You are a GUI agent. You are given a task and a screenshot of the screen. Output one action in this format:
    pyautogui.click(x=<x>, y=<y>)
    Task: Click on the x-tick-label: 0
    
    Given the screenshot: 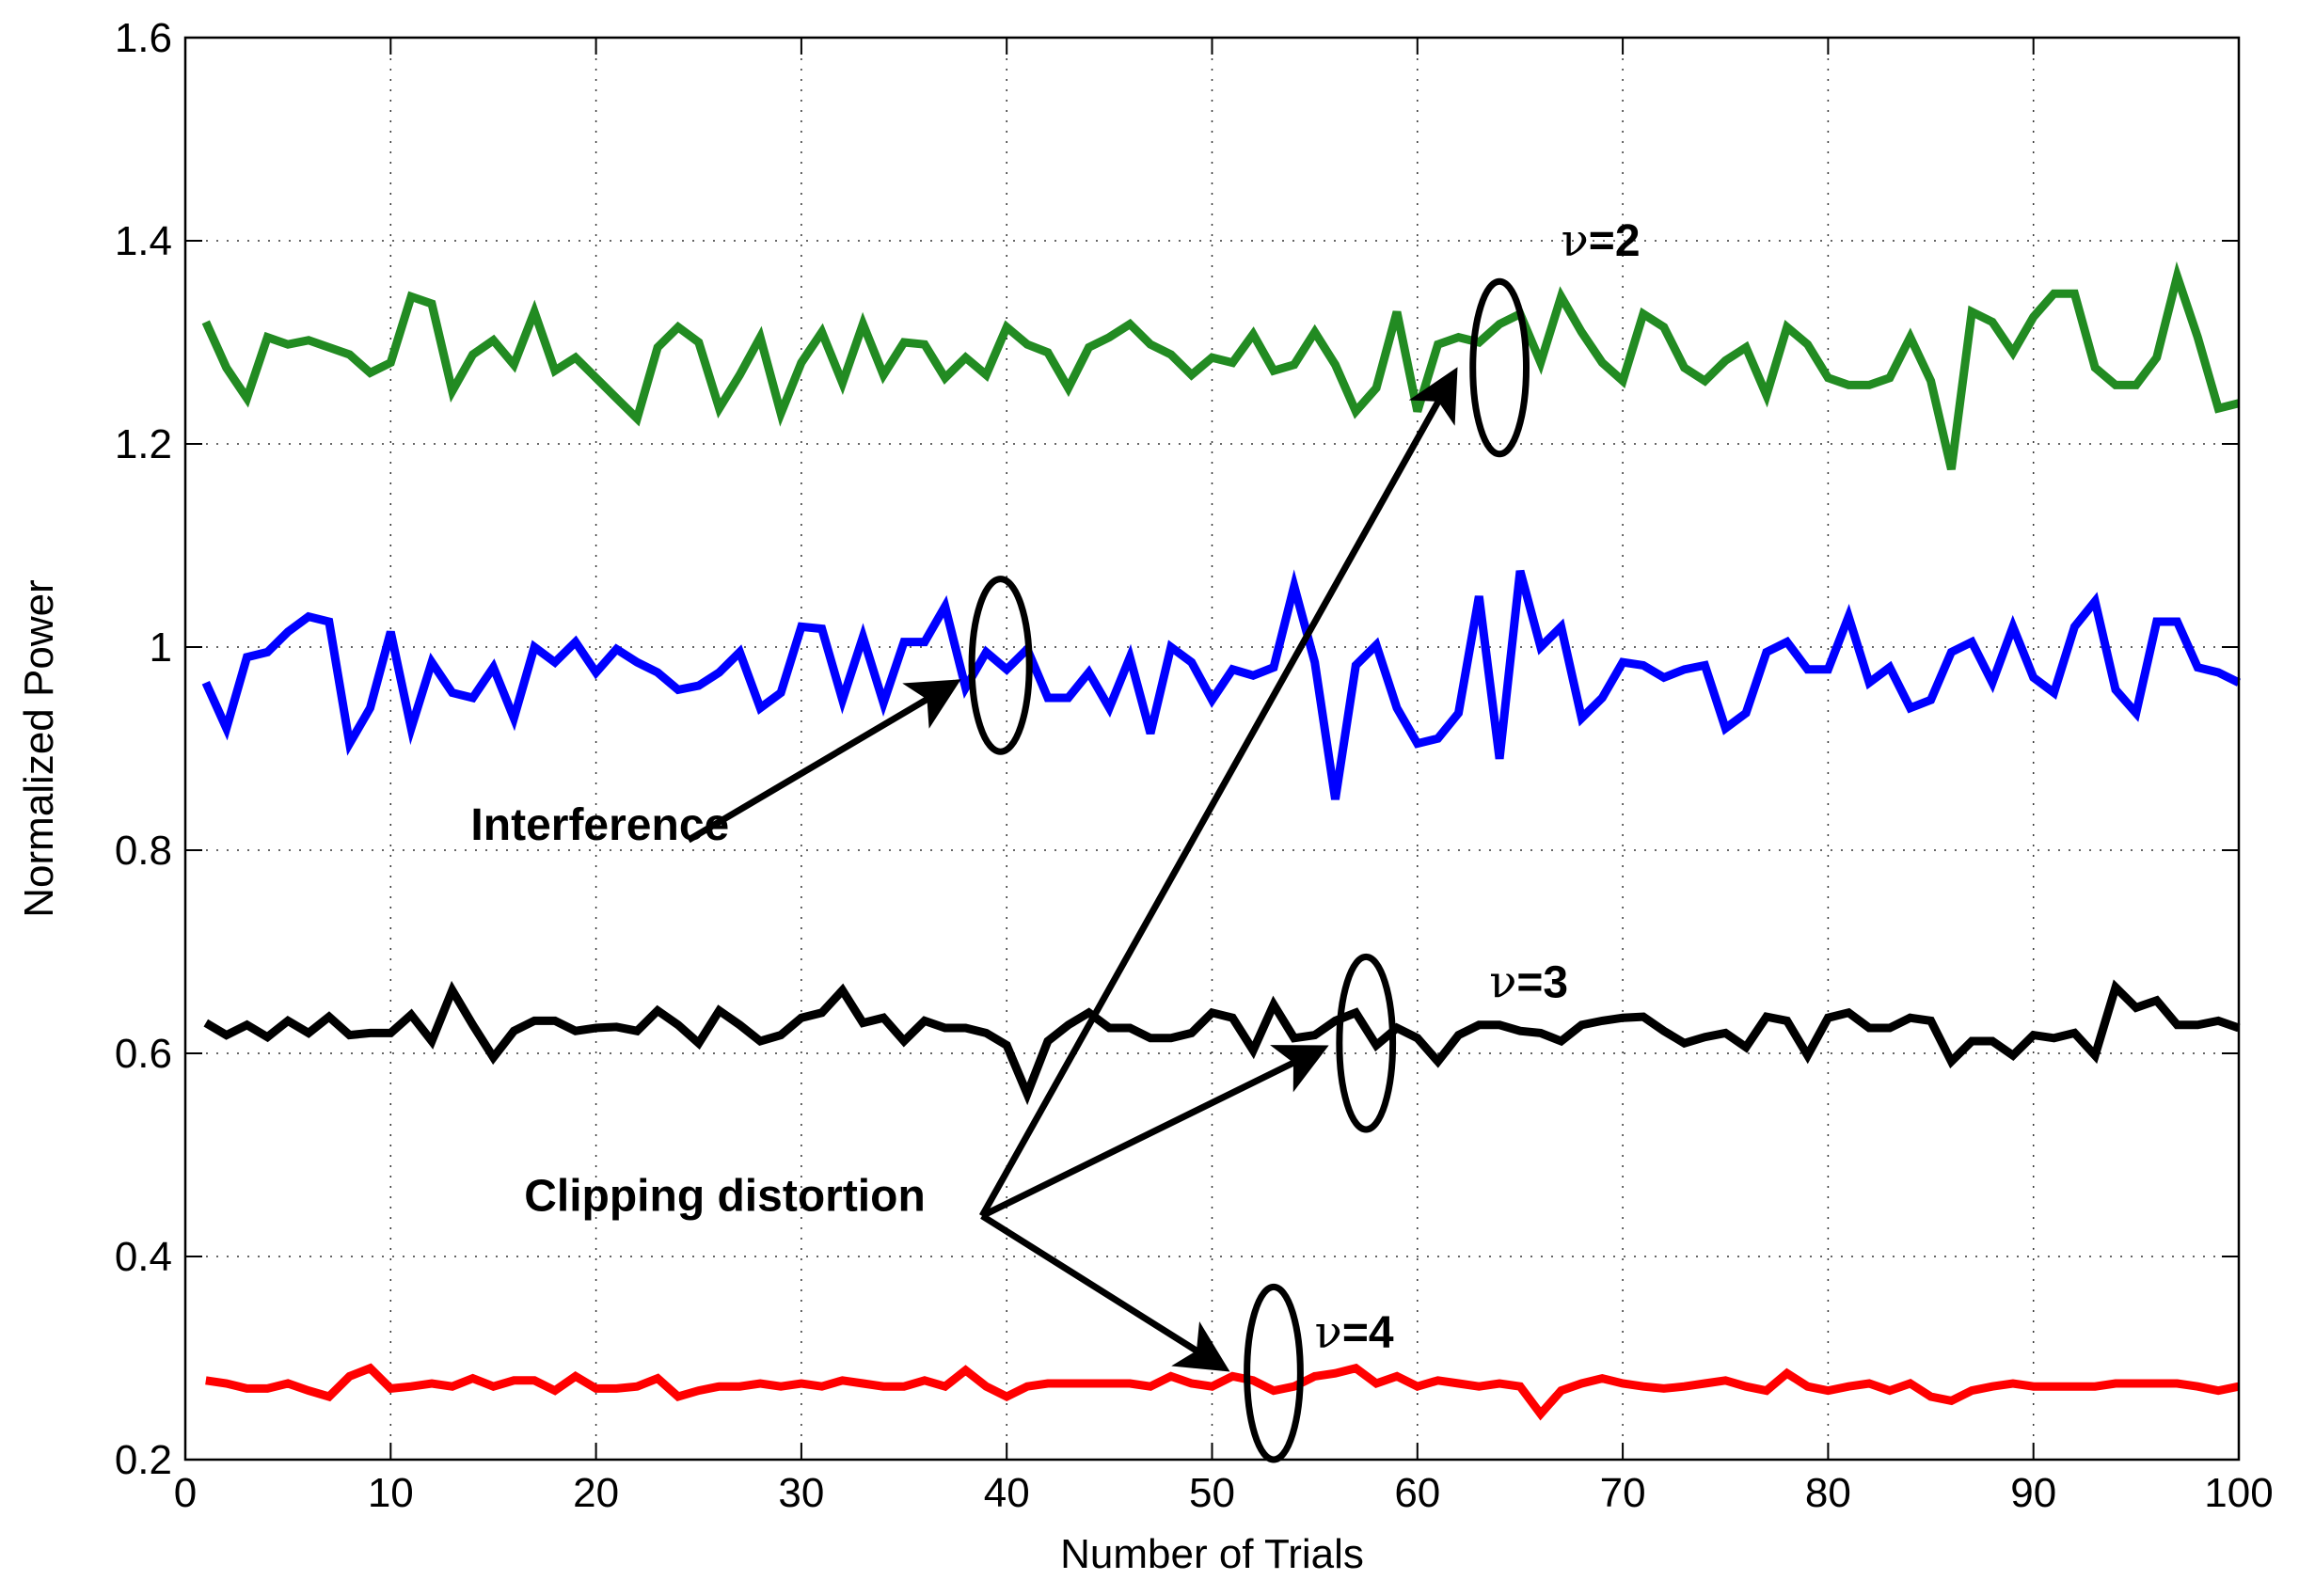 What is the action you would take?
    pyautogui.click(x=185, y=1493)
    